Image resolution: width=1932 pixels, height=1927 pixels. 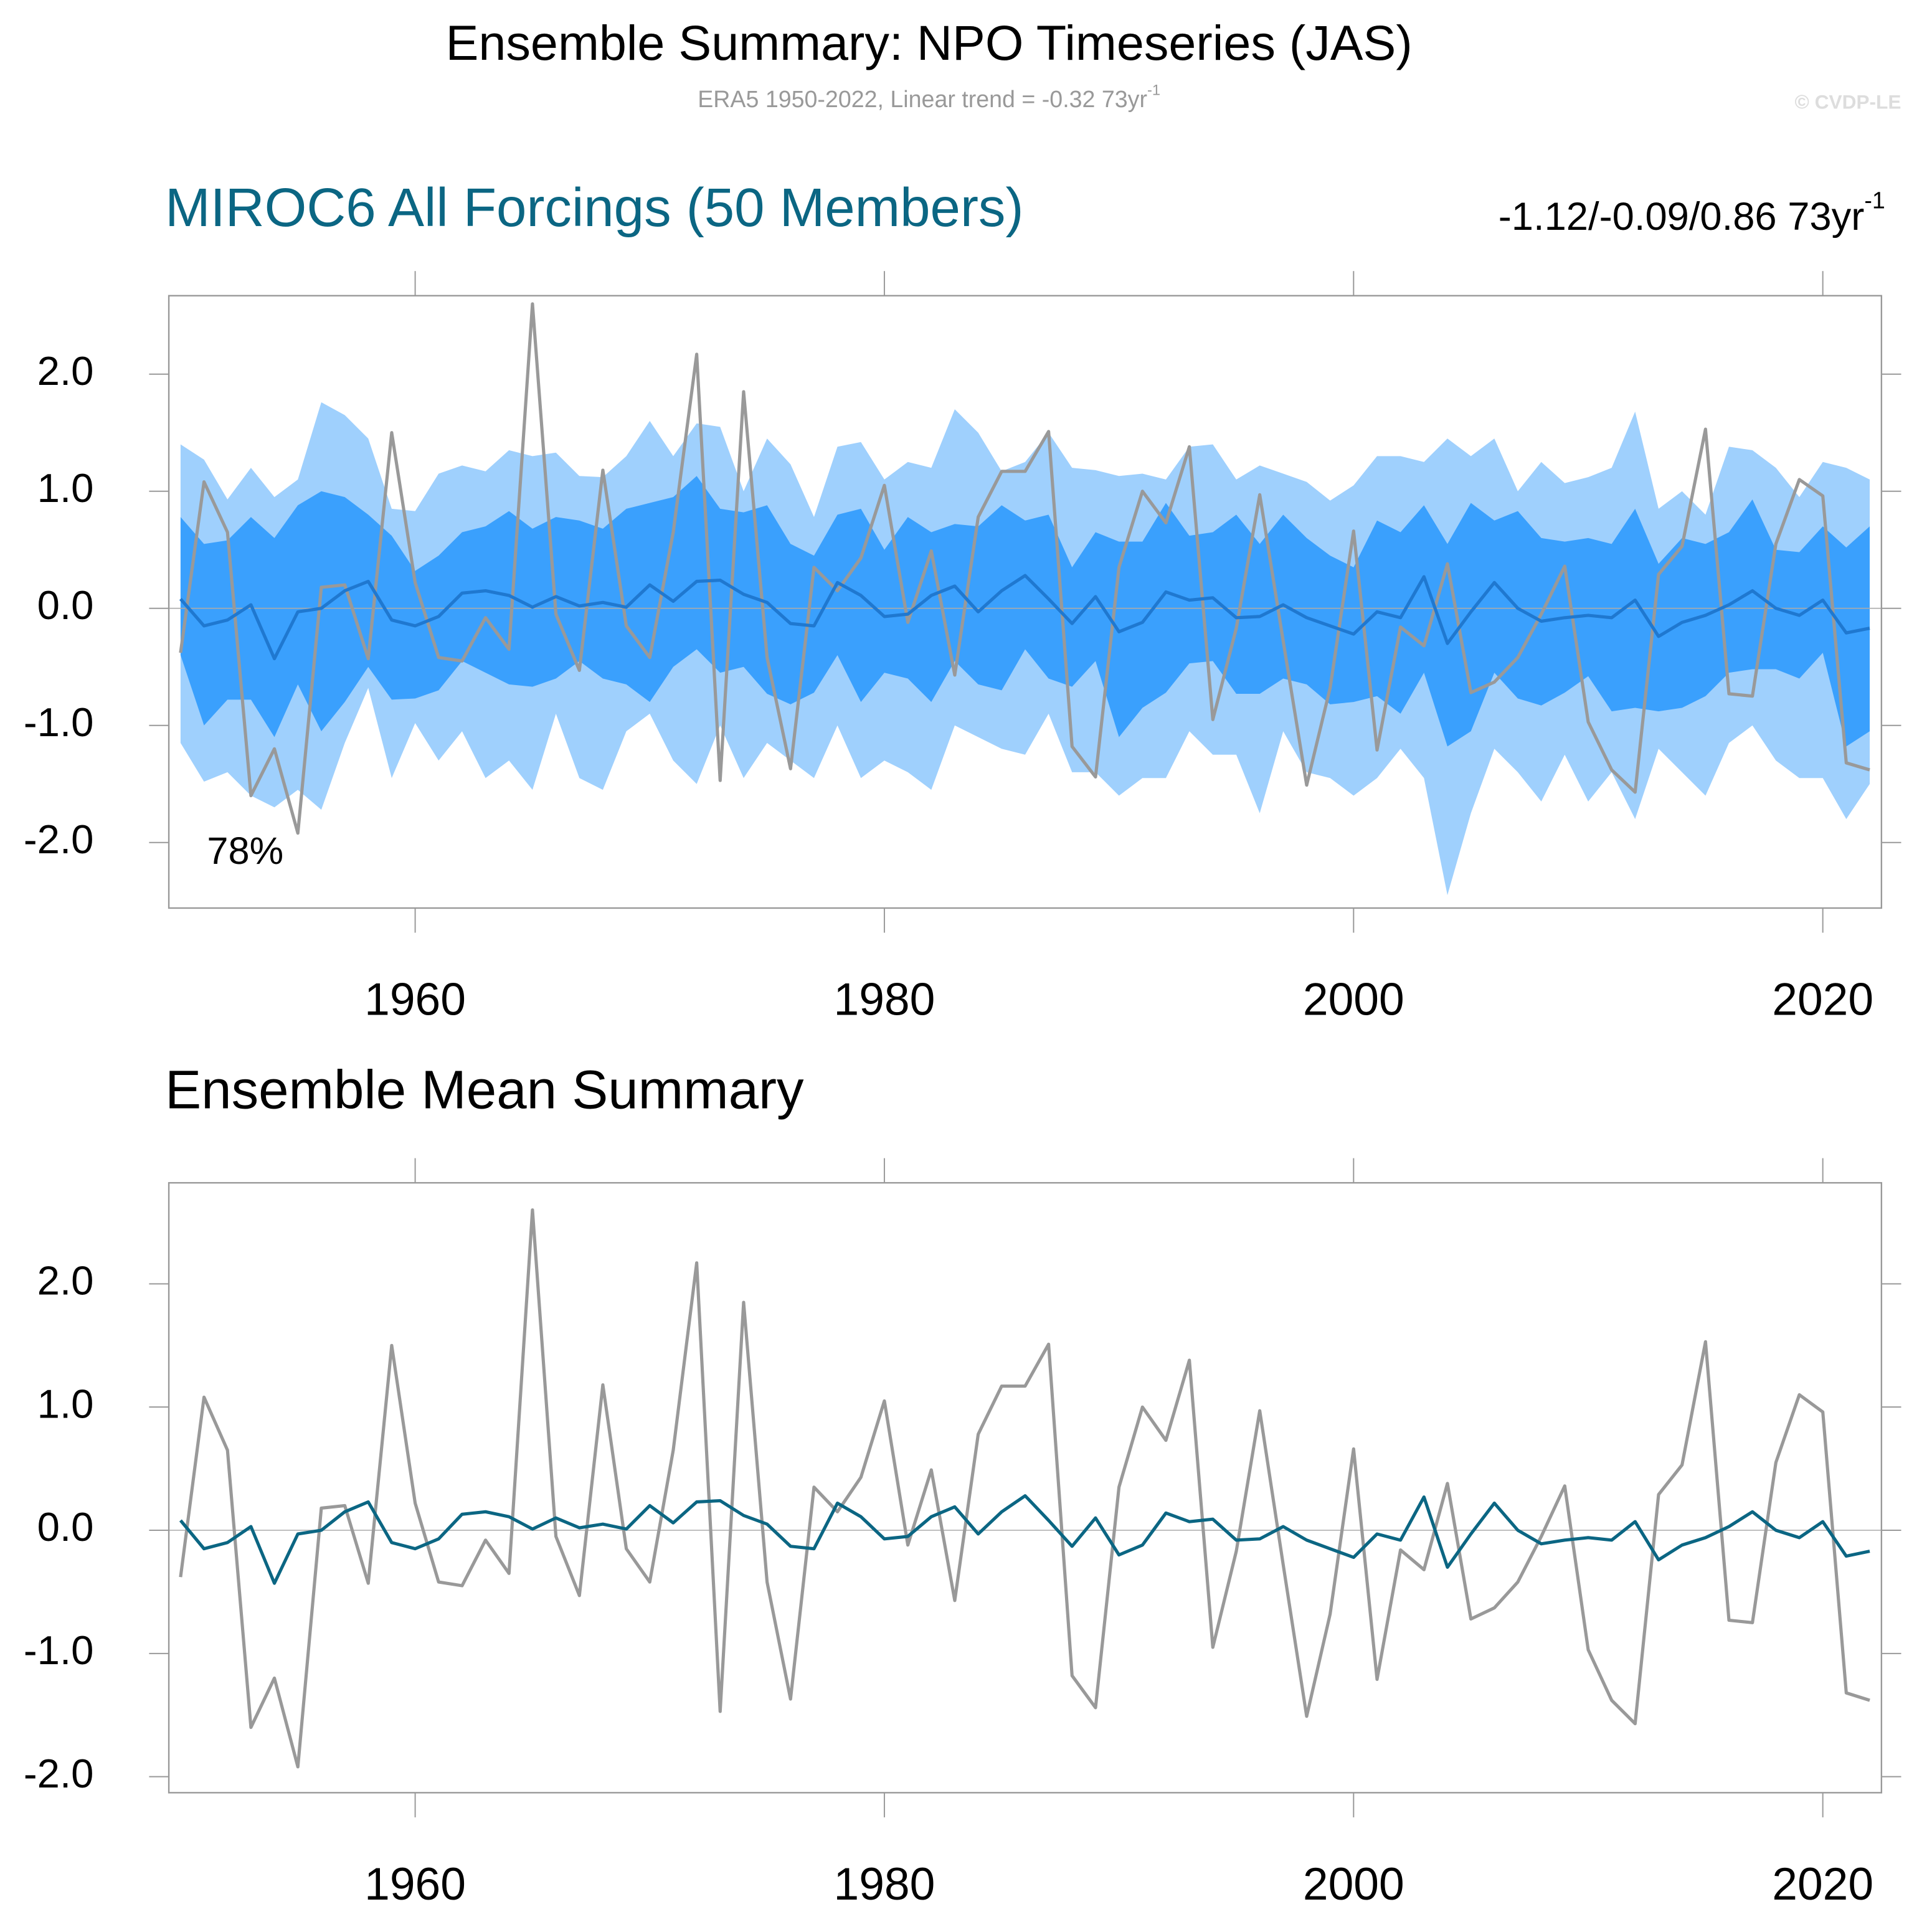 I want to click on spread-band, so click(x=1025, y=611).